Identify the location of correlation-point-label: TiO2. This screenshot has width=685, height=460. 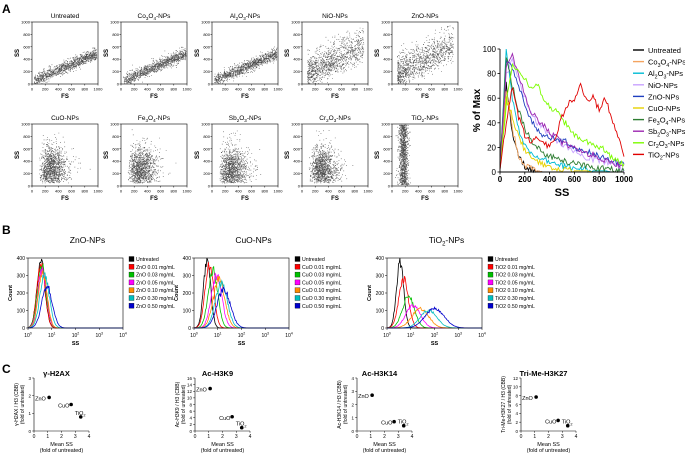
(403, 423).